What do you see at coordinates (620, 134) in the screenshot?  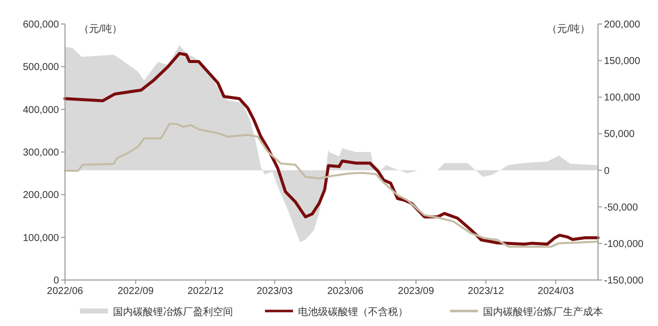 I see `y2-tick-label: 50,000` at bounding box center [620, 134].